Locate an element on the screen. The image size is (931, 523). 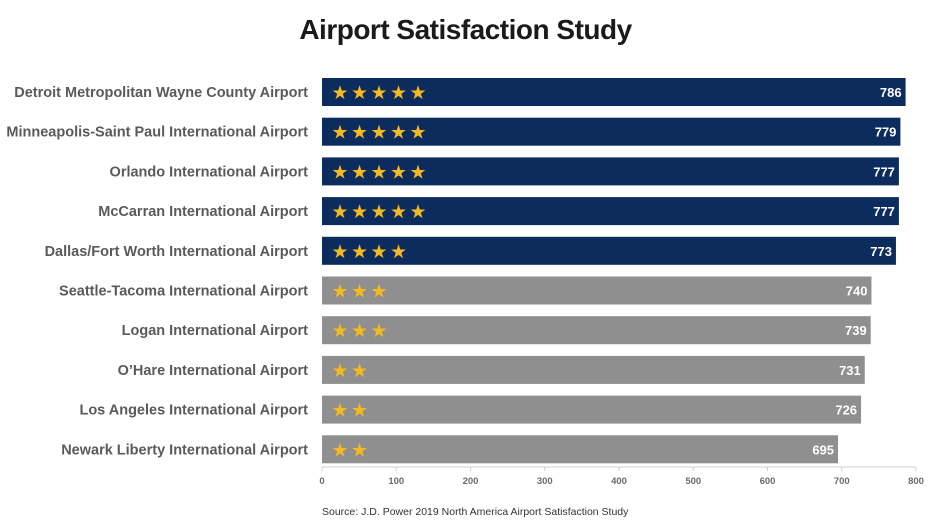
bar-row: O’Hare International Airport ★ ★ 731 is located at coordinates (491, 369).